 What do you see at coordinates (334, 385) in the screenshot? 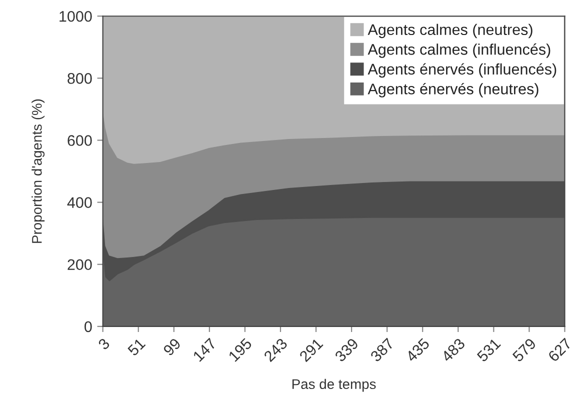
I see `x-axis-title: Pas de temps` at bounding box center [334, 385].